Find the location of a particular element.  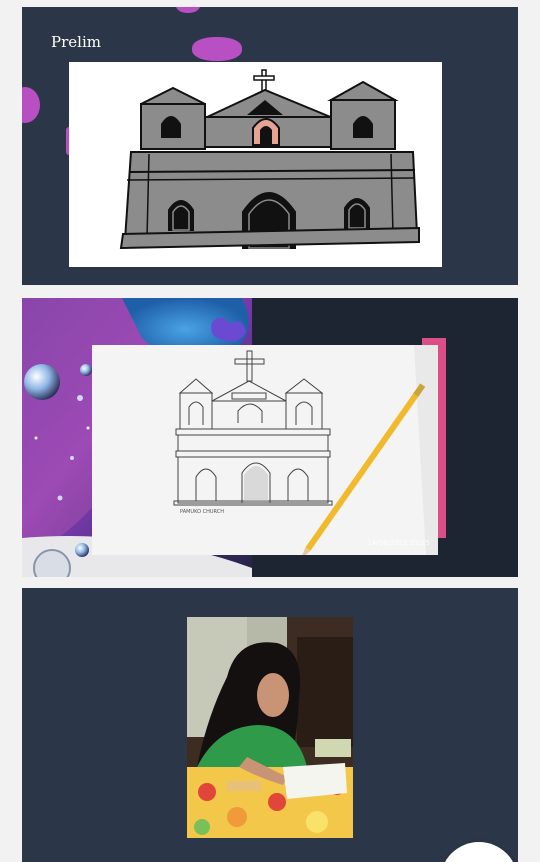

student-drawing-photo is located at coordinates (270, 727).